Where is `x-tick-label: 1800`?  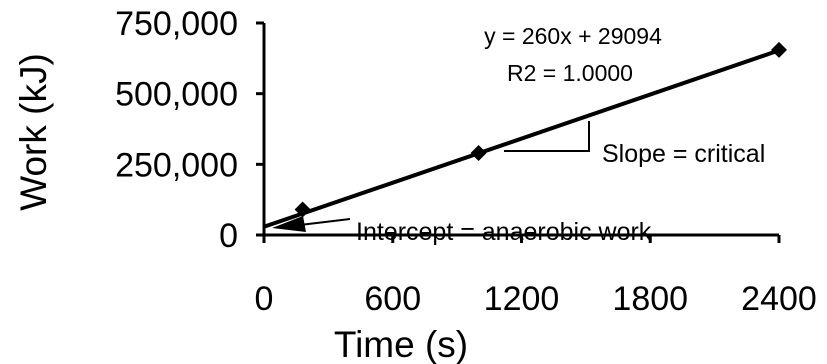
x-tick-label: 1800 is located at coordinates (650, 299).